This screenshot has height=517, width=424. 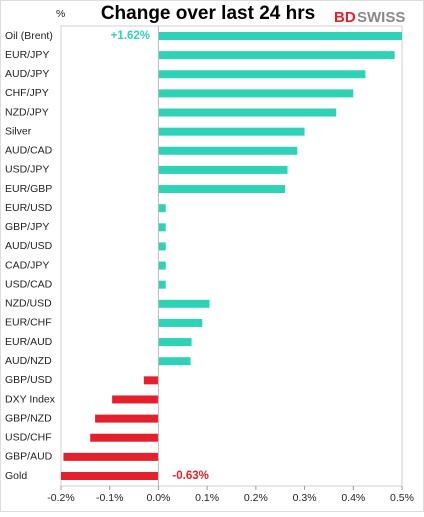 I want to click on chart-title: Change over last 24 hrs, so click(x=208, y=13).